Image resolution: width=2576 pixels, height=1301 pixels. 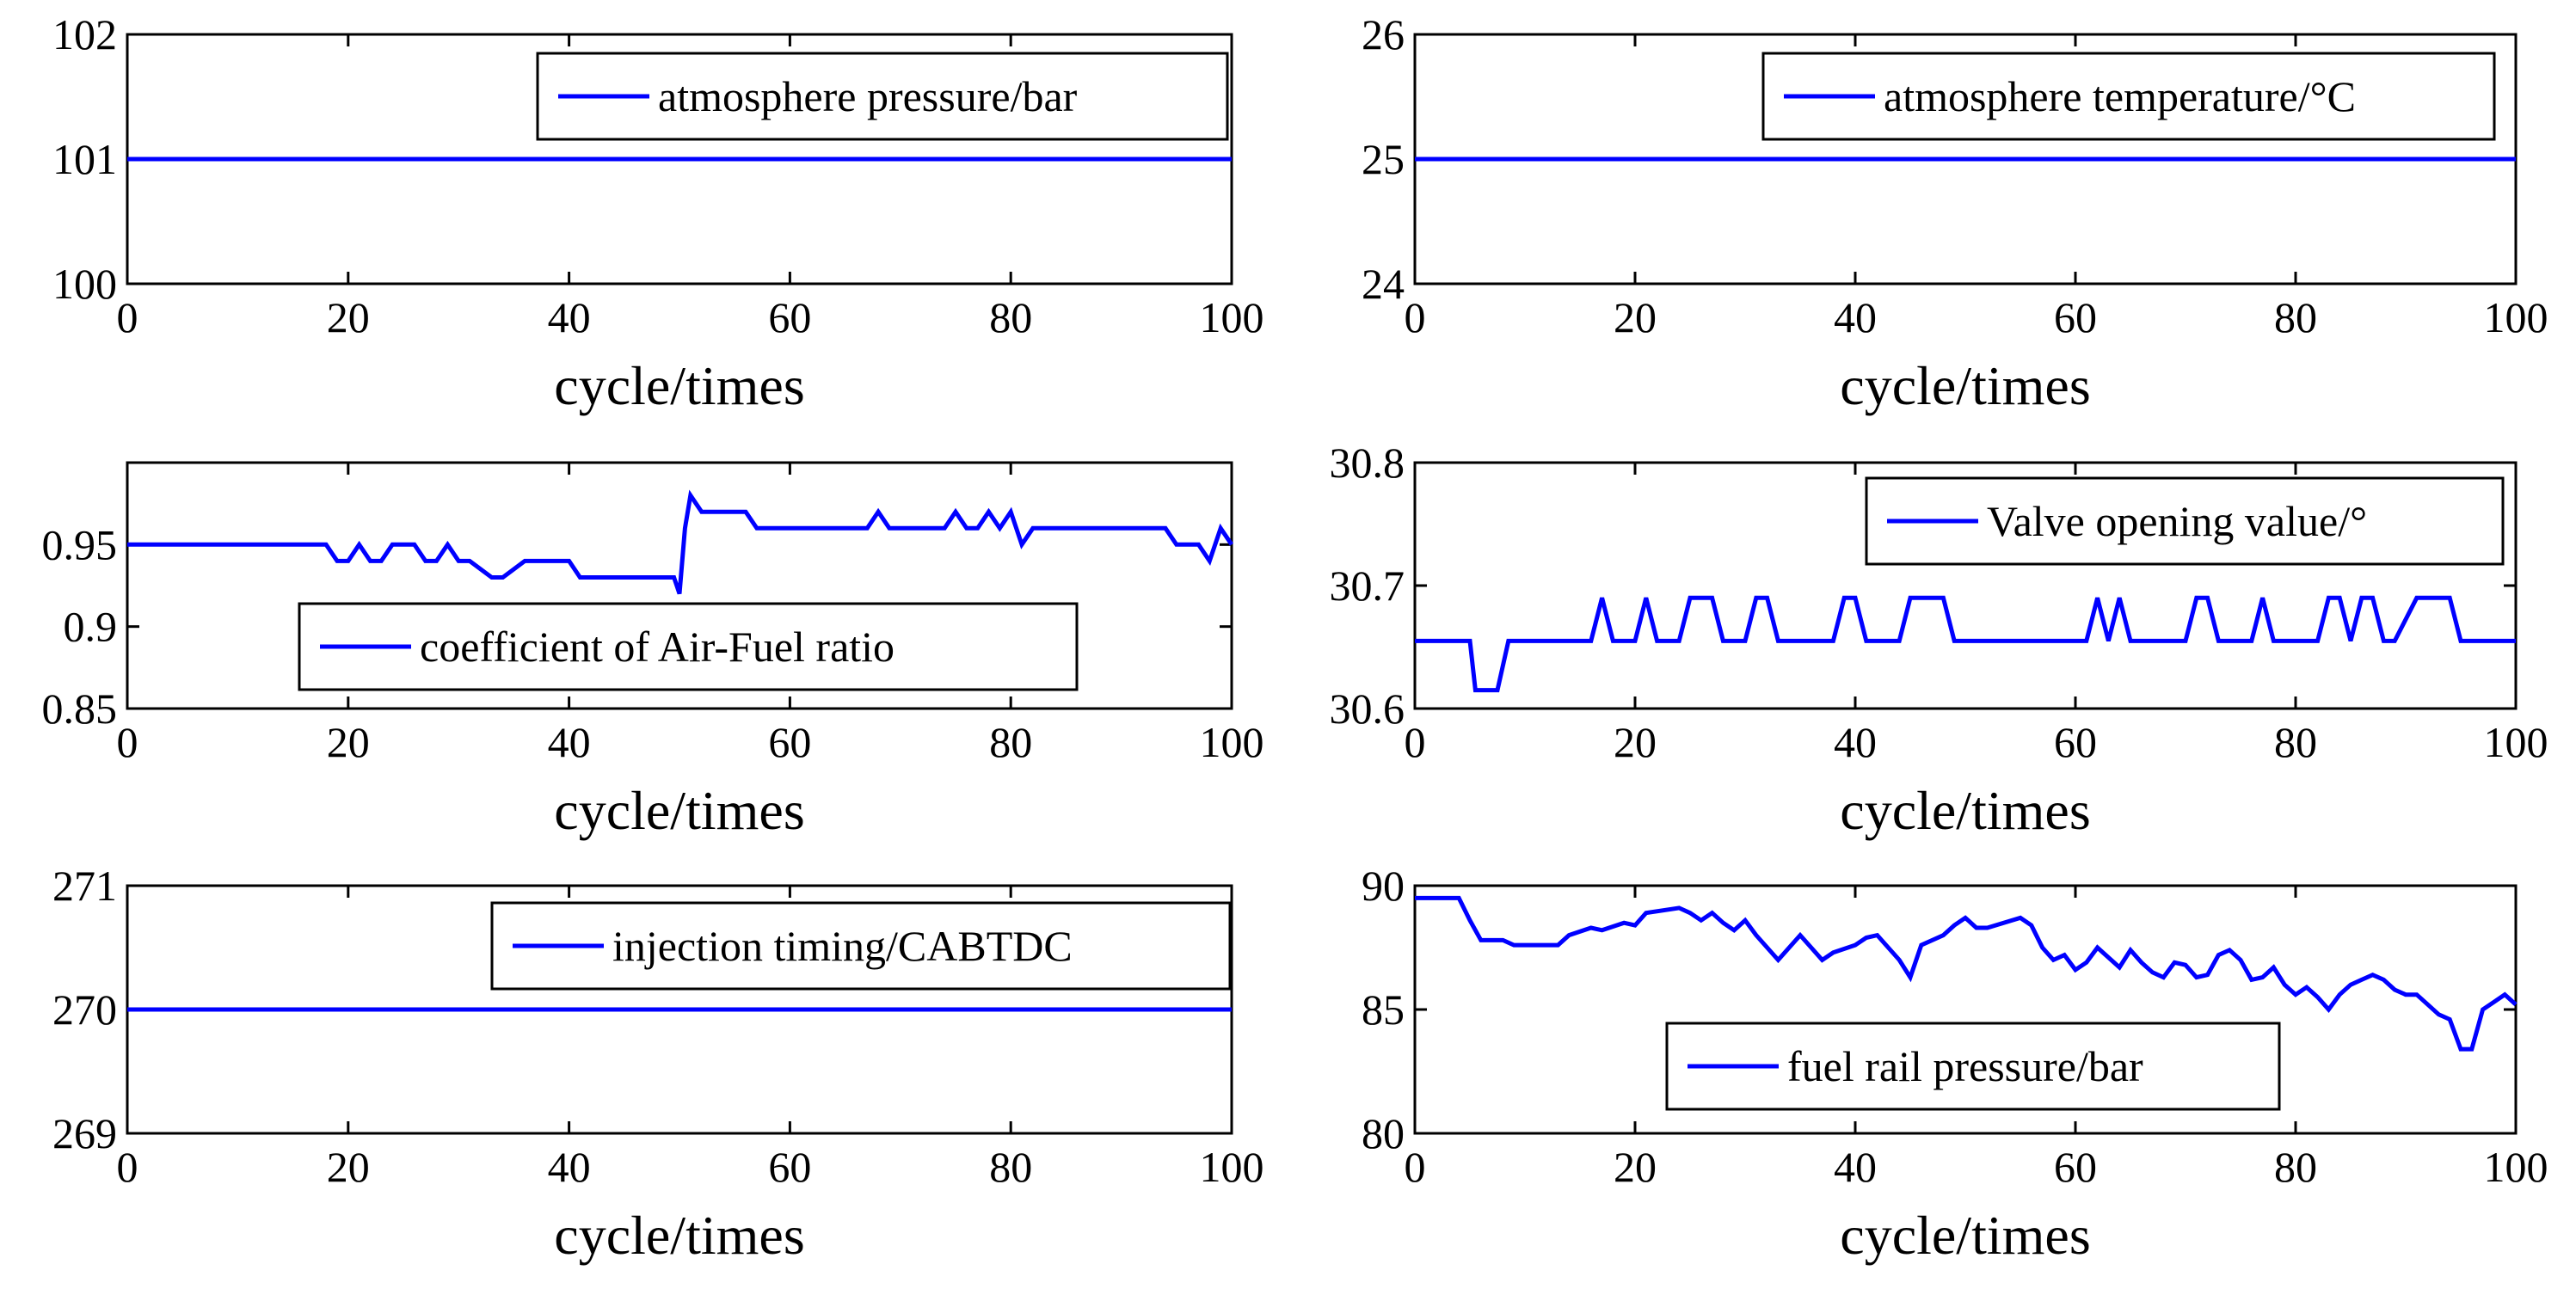 I want to click on legend-label: injection timing/CABTDC, so click(x=842, y=946).